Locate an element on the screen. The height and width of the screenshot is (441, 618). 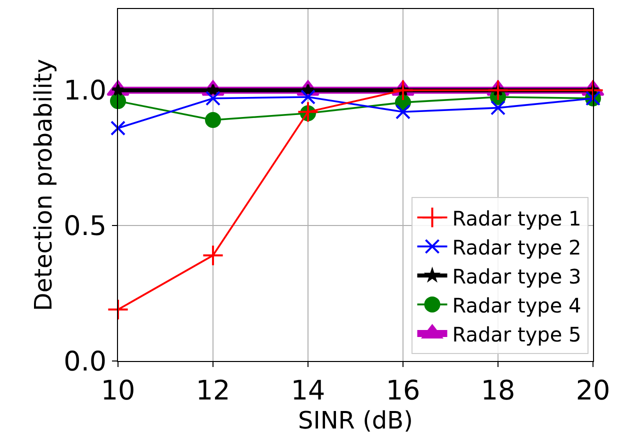
legend-label: Radar type 3 is located at coordinates (517, 276).